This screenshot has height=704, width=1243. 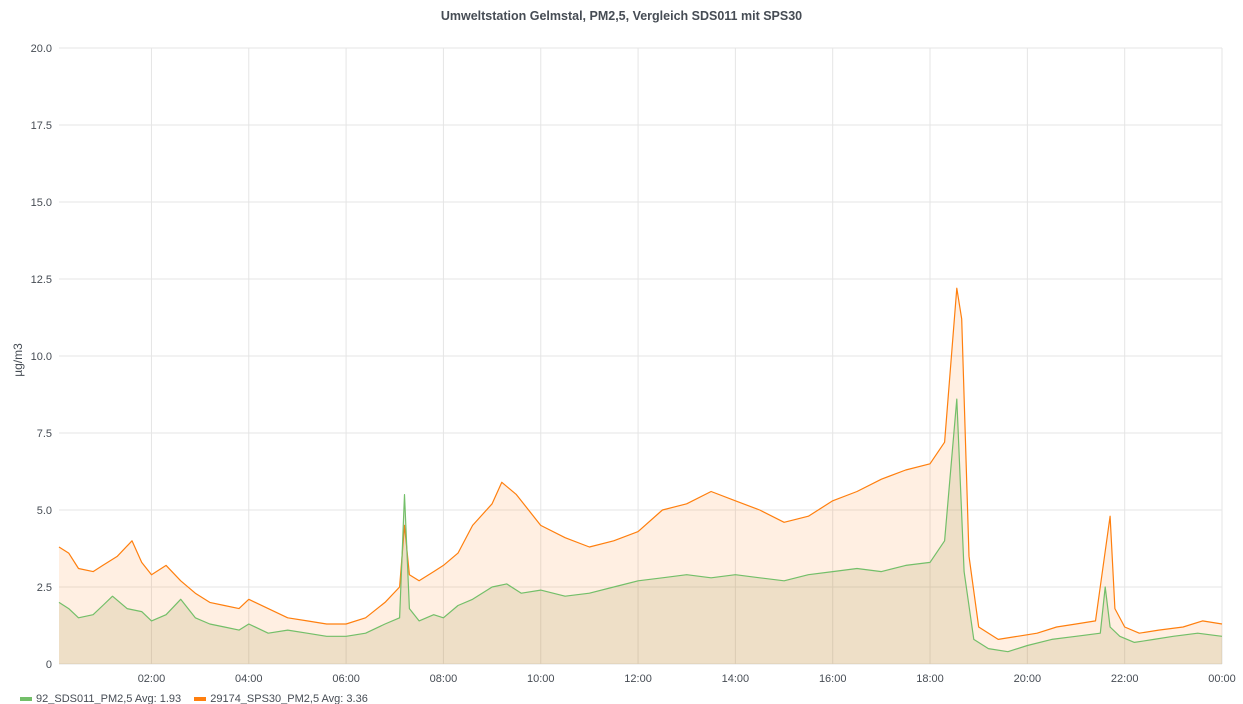 I want to click on legend-swatch-sps30, so click(x=200, y=699).